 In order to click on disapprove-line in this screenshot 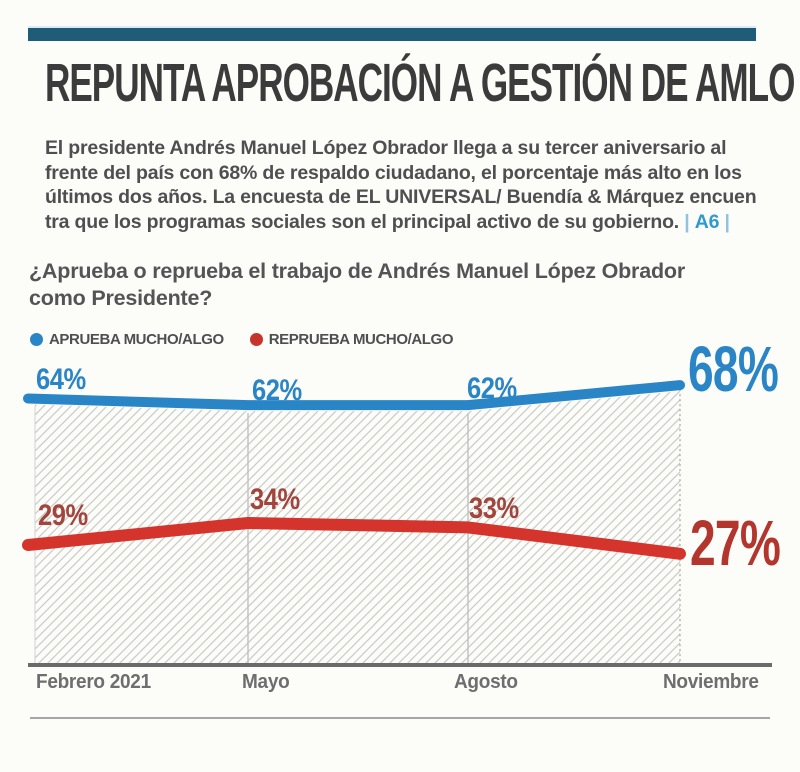, I will do `click(354, 538)`.